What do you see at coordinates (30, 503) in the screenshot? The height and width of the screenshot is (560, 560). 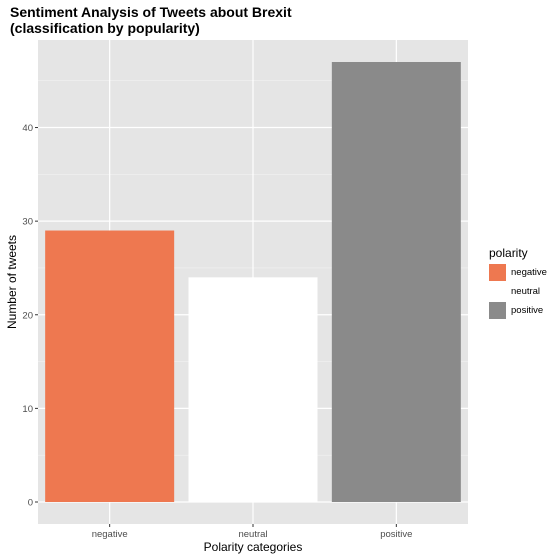 I see `y-tick-label: 0` at bounding box center [30, 503].